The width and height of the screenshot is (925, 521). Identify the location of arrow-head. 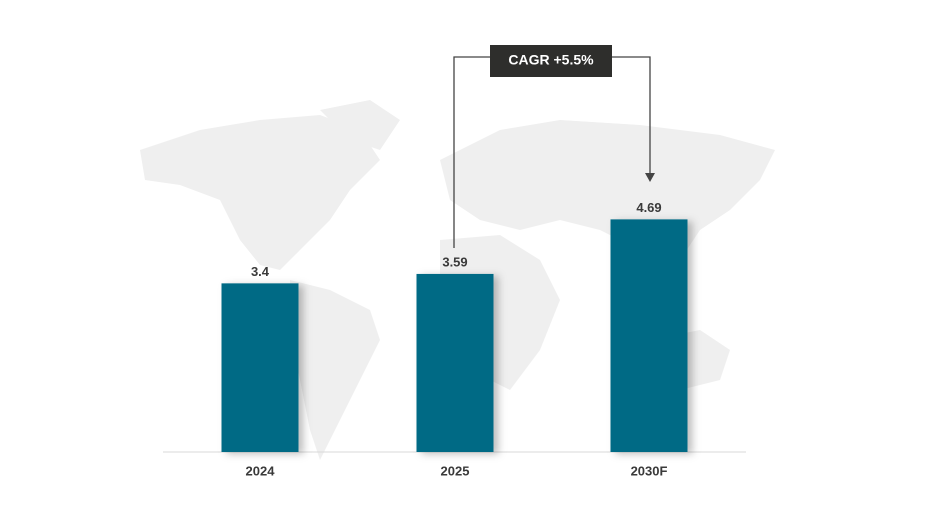
(650, 177).